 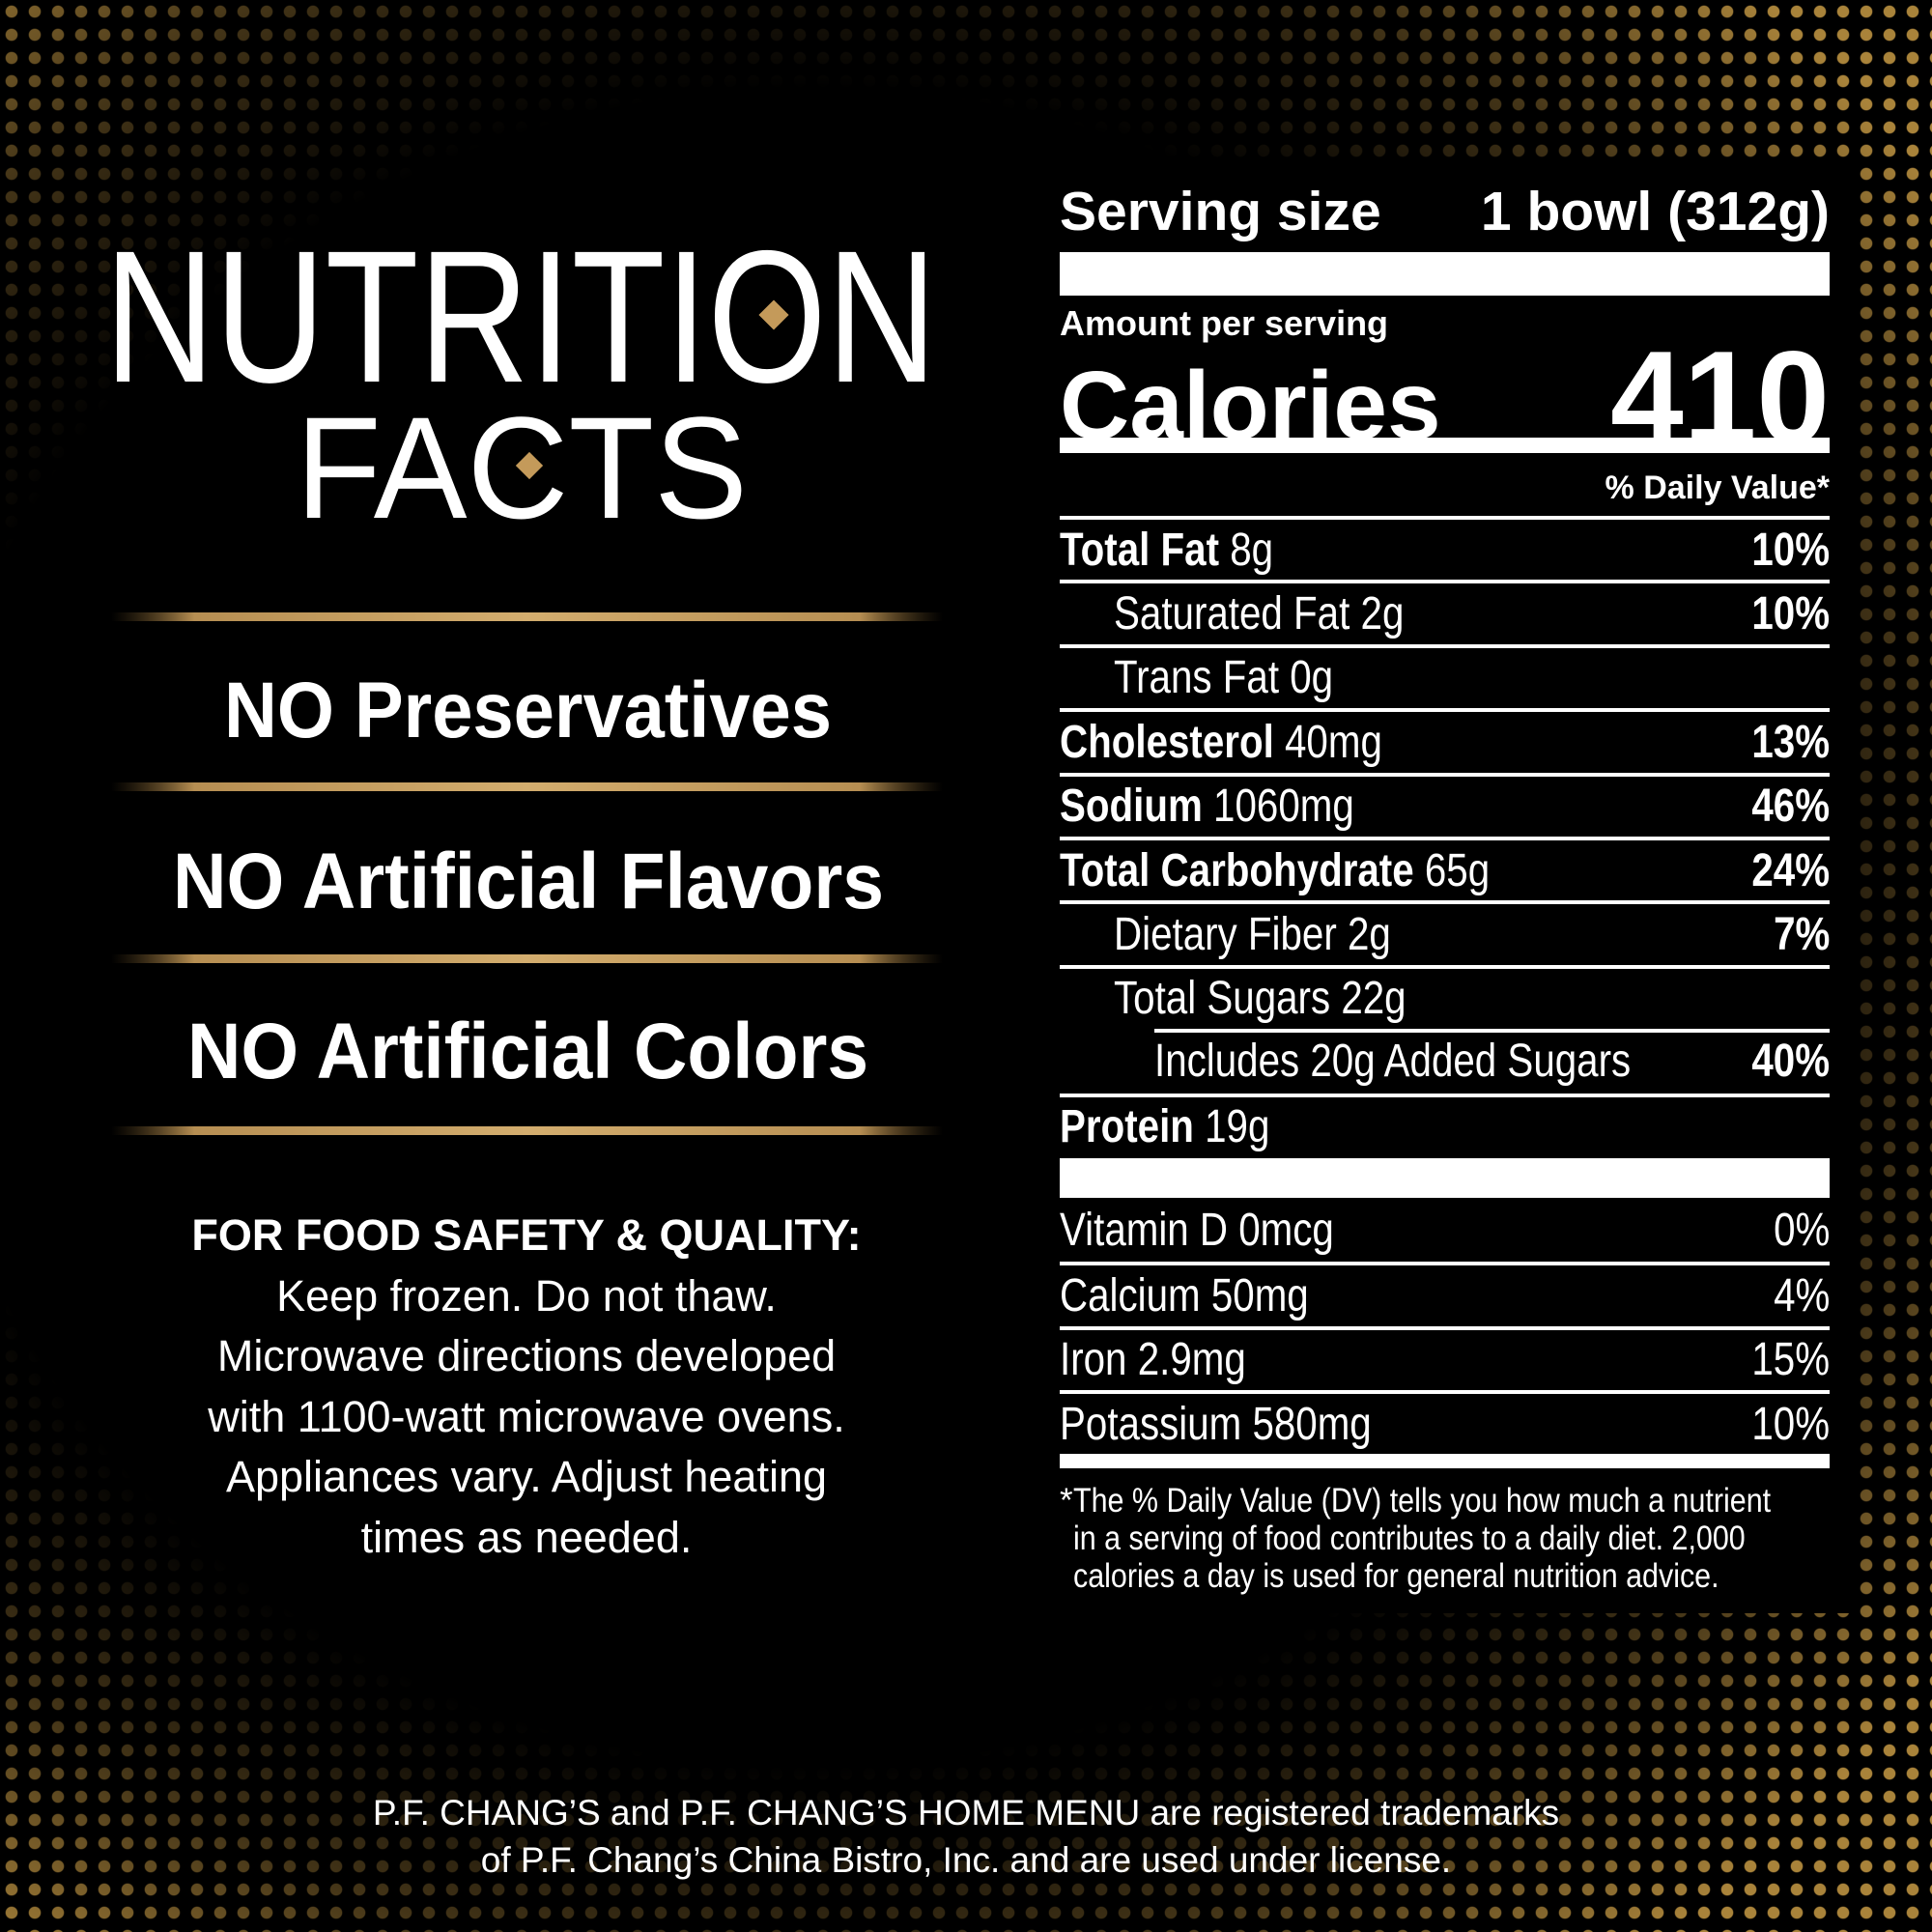 What do you see at coordinates (1790, 1061) in the screenshot?
I see `nutrient-dv: 40%` at bounding box center [1790, 1061].